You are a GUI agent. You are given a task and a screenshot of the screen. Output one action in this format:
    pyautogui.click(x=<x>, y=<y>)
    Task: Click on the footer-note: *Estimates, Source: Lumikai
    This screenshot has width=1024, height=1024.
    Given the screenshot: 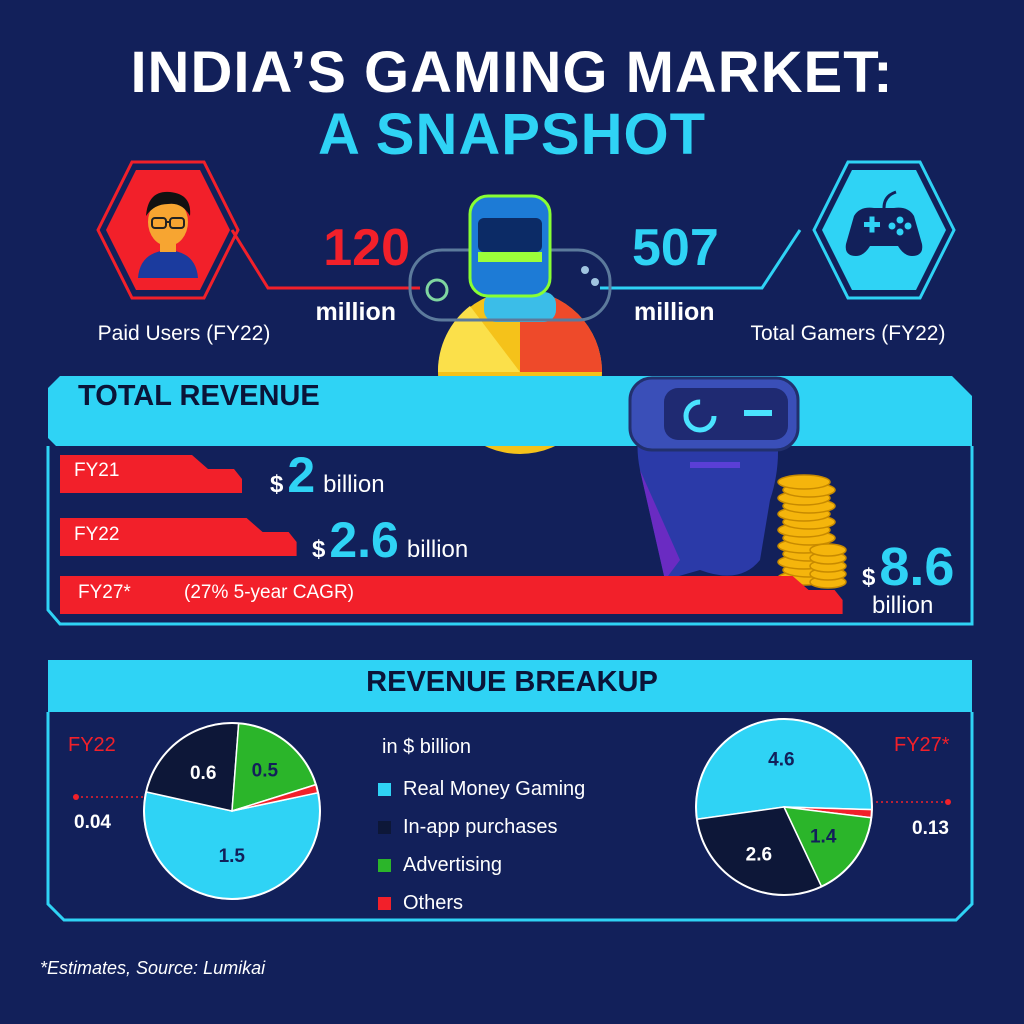 What is the action you would take?
    pyautogui.click(x=153, y=968)
    